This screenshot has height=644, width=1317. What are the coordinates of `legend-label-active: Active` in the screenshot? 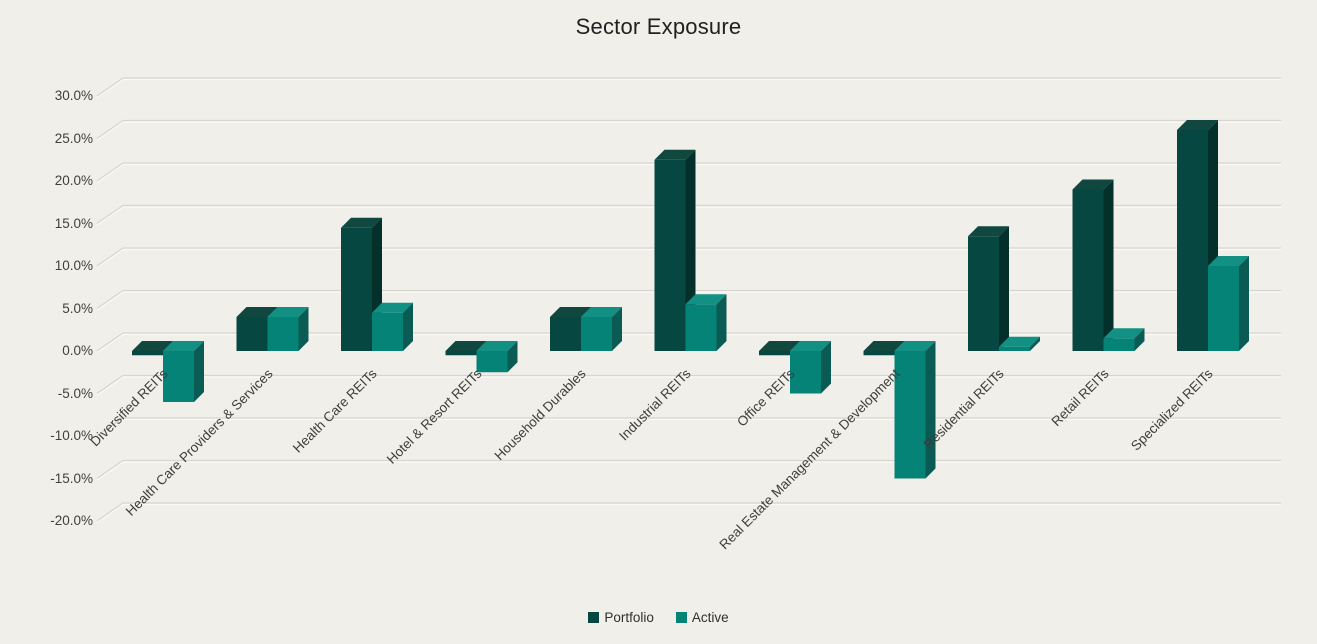 It's located at (710, 617).